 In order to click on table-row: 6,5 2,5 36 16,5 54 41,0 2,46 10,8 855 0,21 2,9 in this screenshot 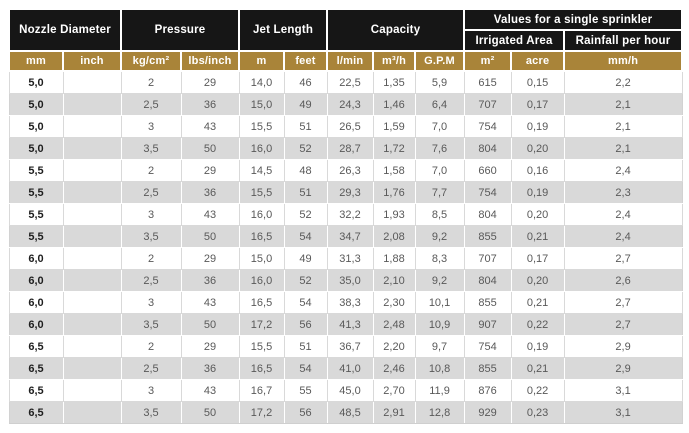, I will do `click(345, 368)`.